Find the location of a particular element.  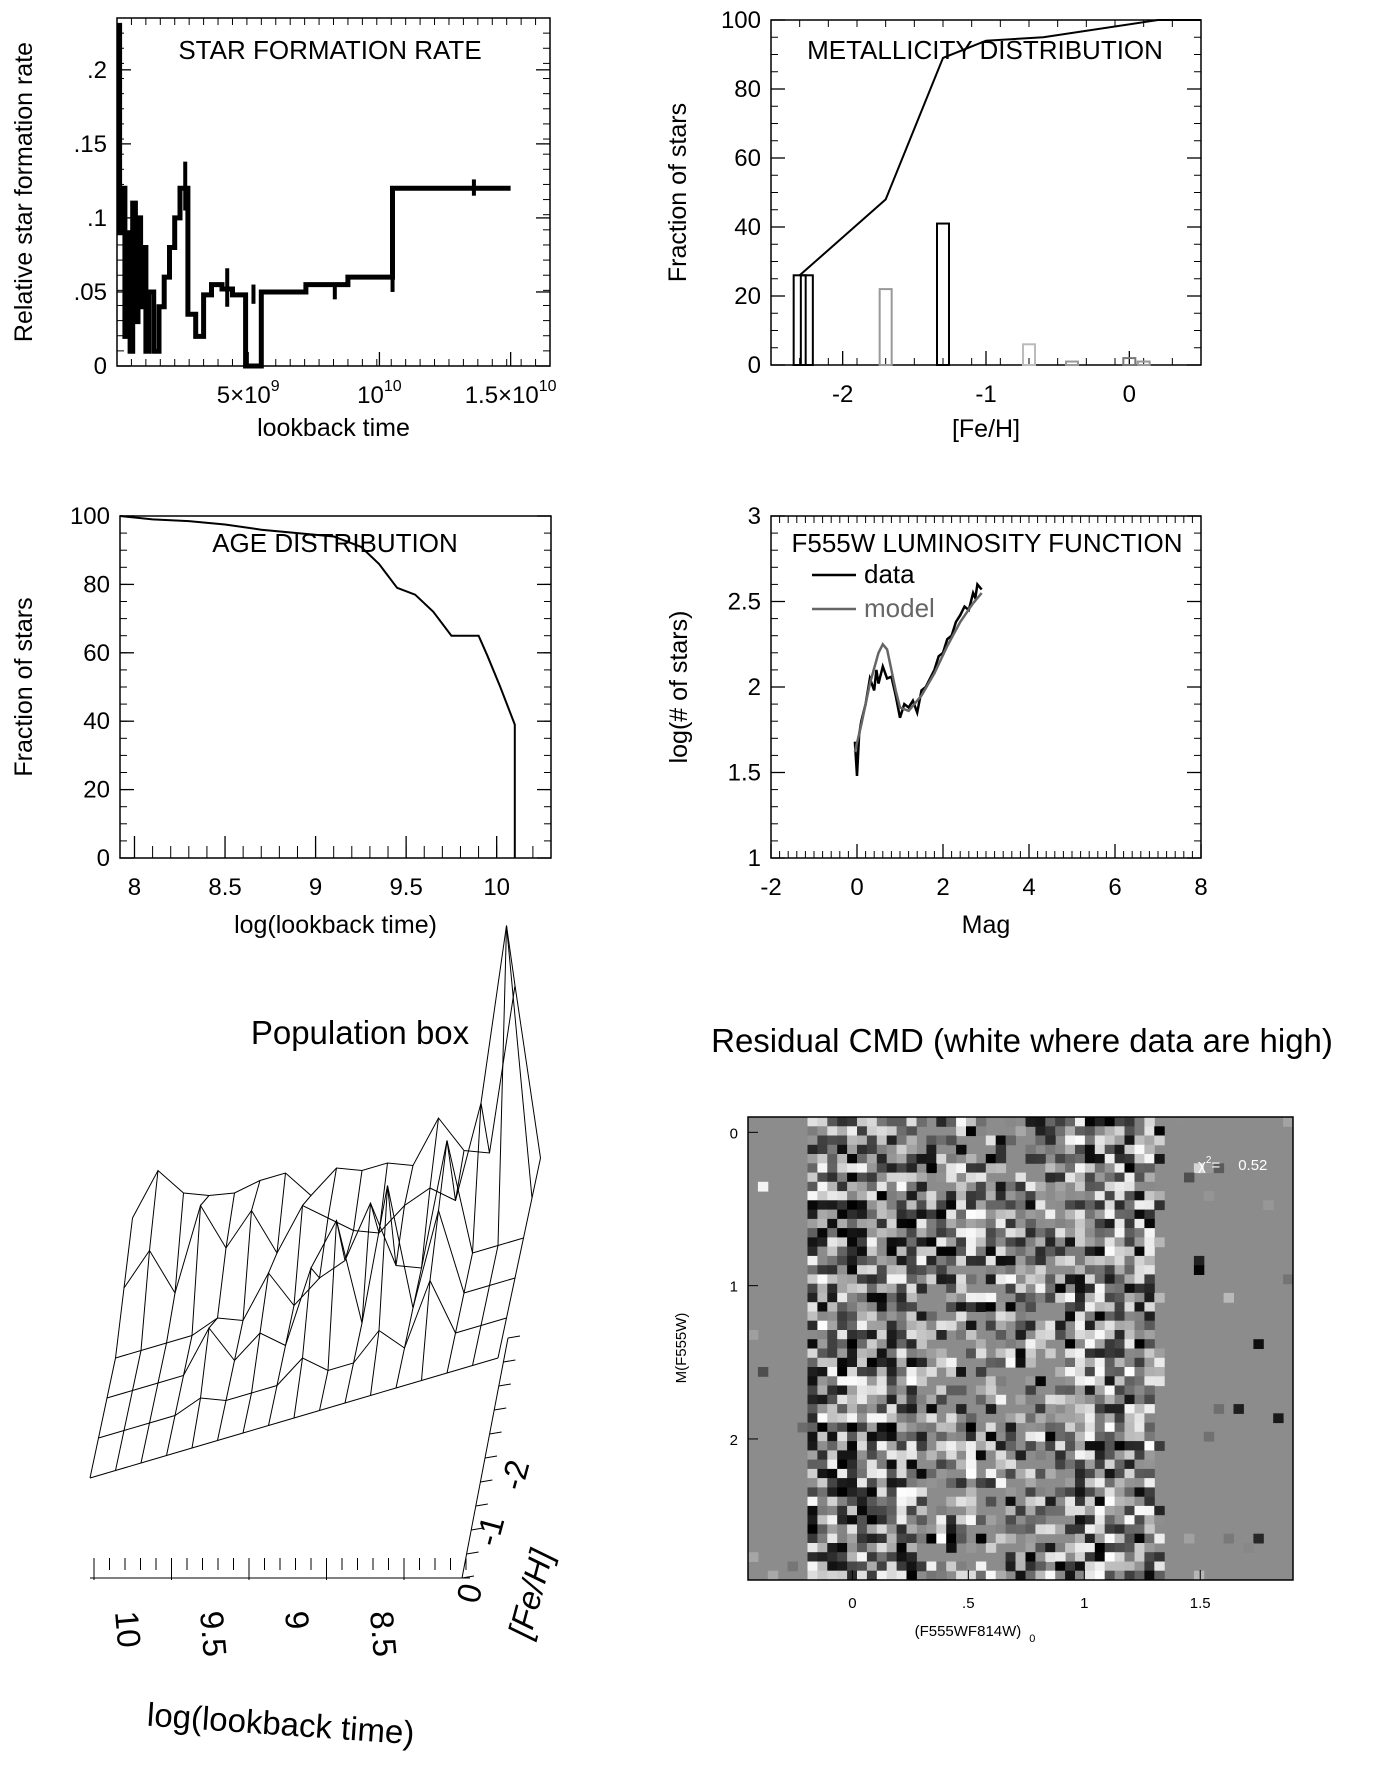

y-tick-label: 80 is located at coordinates (96, 584).